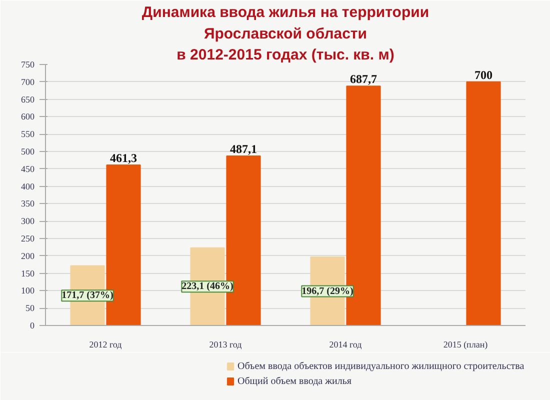  Describe the element at coordinates (381, 366) in the screenshot. I see `legend-label: Объем ввода объектов индивидуального жилищного строительства` at that location.